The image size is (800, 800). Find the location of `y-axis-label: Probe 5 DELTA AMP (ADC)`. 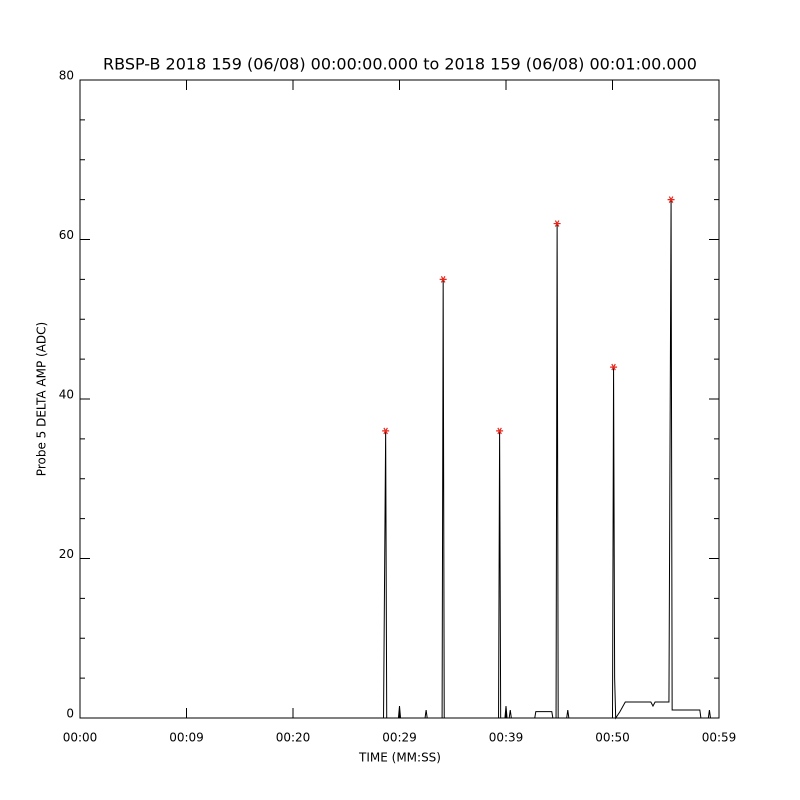

y-axis-label: Probe 5 DELTA AMP (ADC) is located at coordinates (42, 399).